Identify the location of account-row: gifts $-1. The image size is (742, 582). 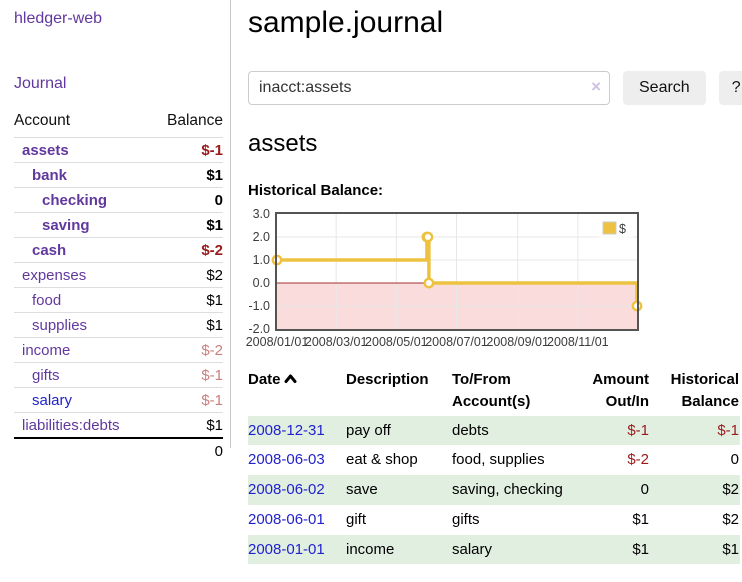
(118, 375).